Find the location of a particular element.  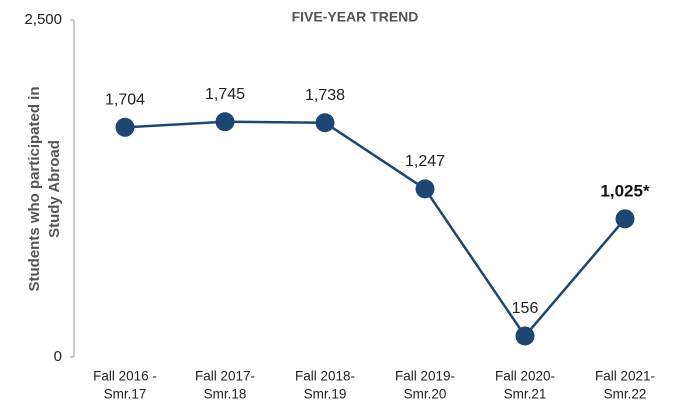

data-label: 1,025* is located at coordinates (625, 190).